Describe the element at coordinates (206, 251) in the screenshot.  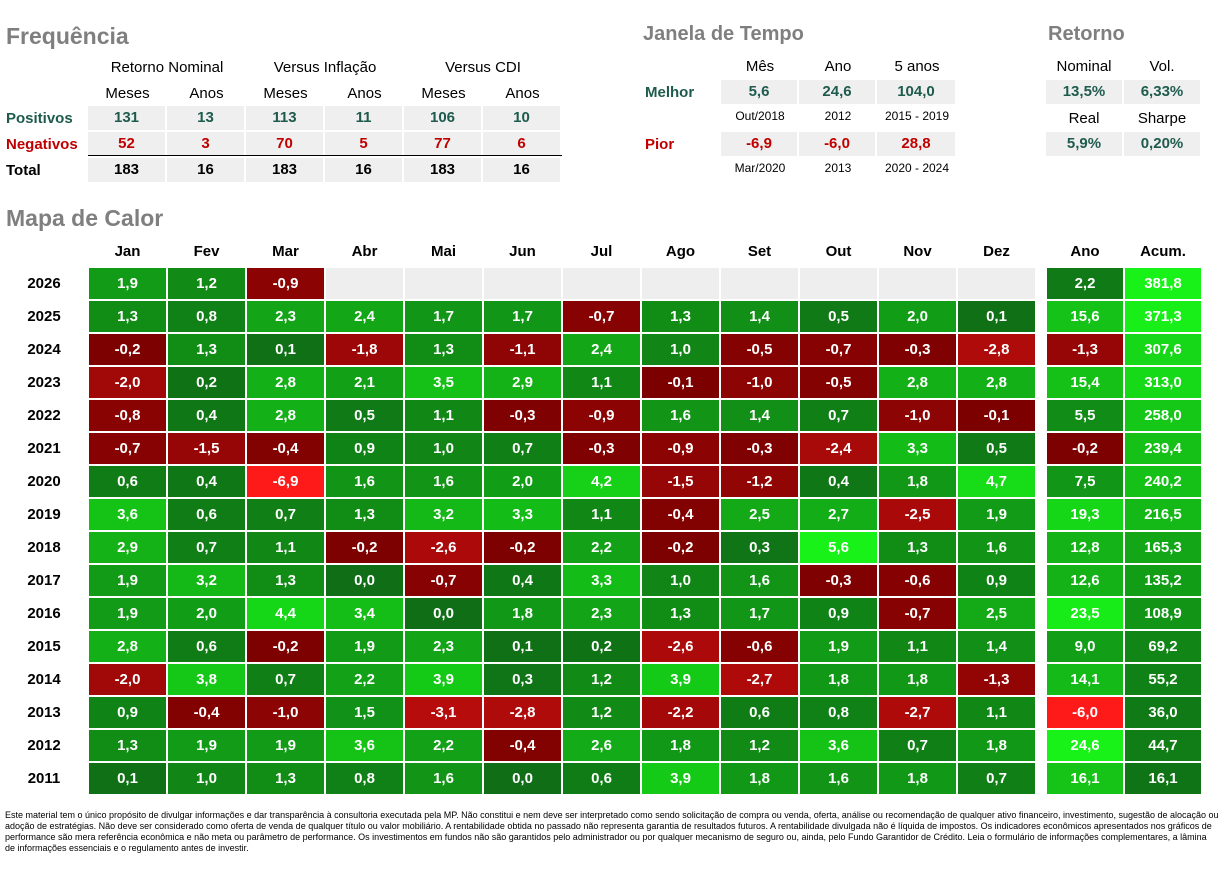
I see `month-header-fev: Fev` at that location.